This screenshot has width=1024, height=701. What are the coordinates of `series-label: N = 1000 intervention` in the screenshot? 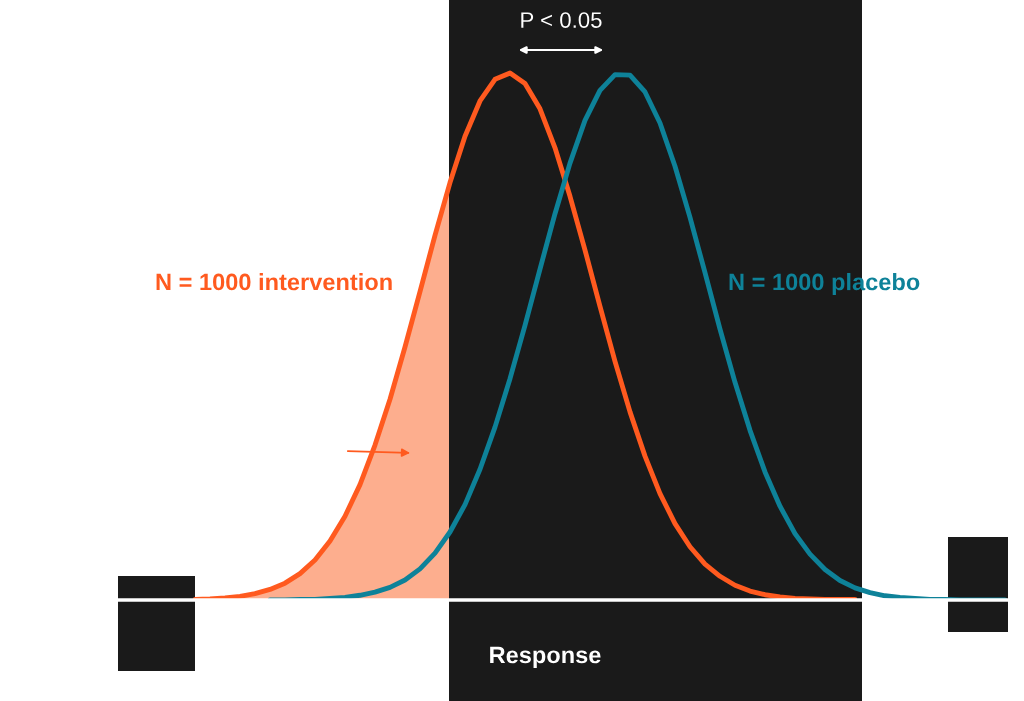 It's located at (274, 282).